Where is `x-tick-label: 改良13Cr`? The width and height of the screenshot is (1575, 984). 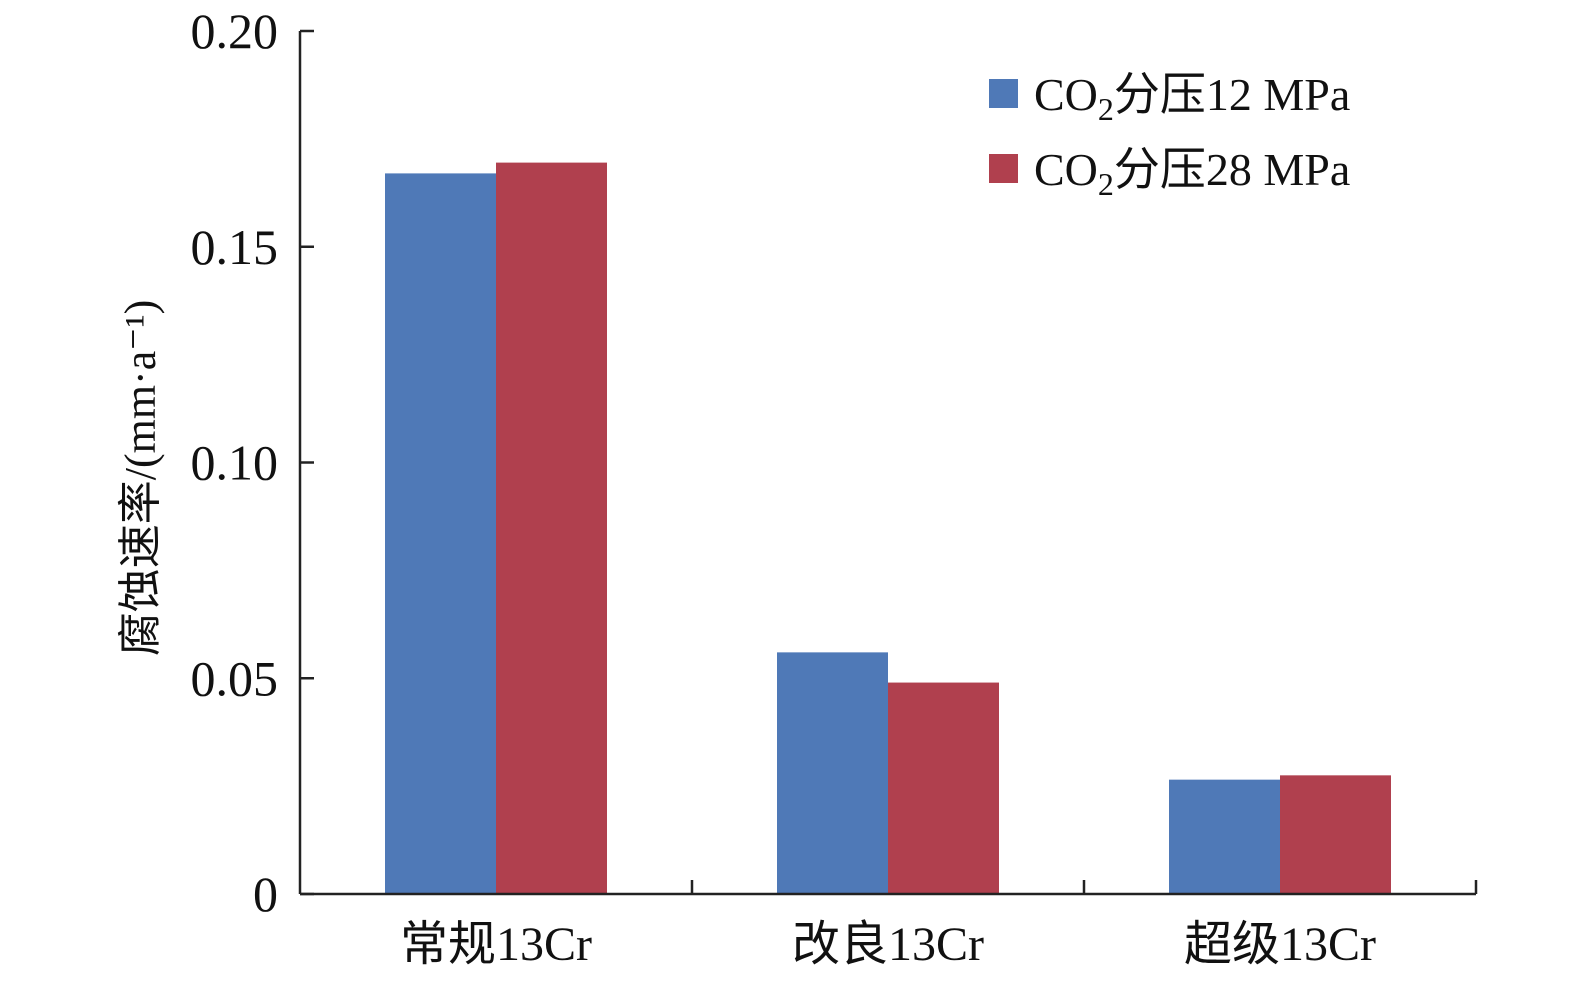
x-tick-label: 改良13Cr is located at coordinates (888, 944).